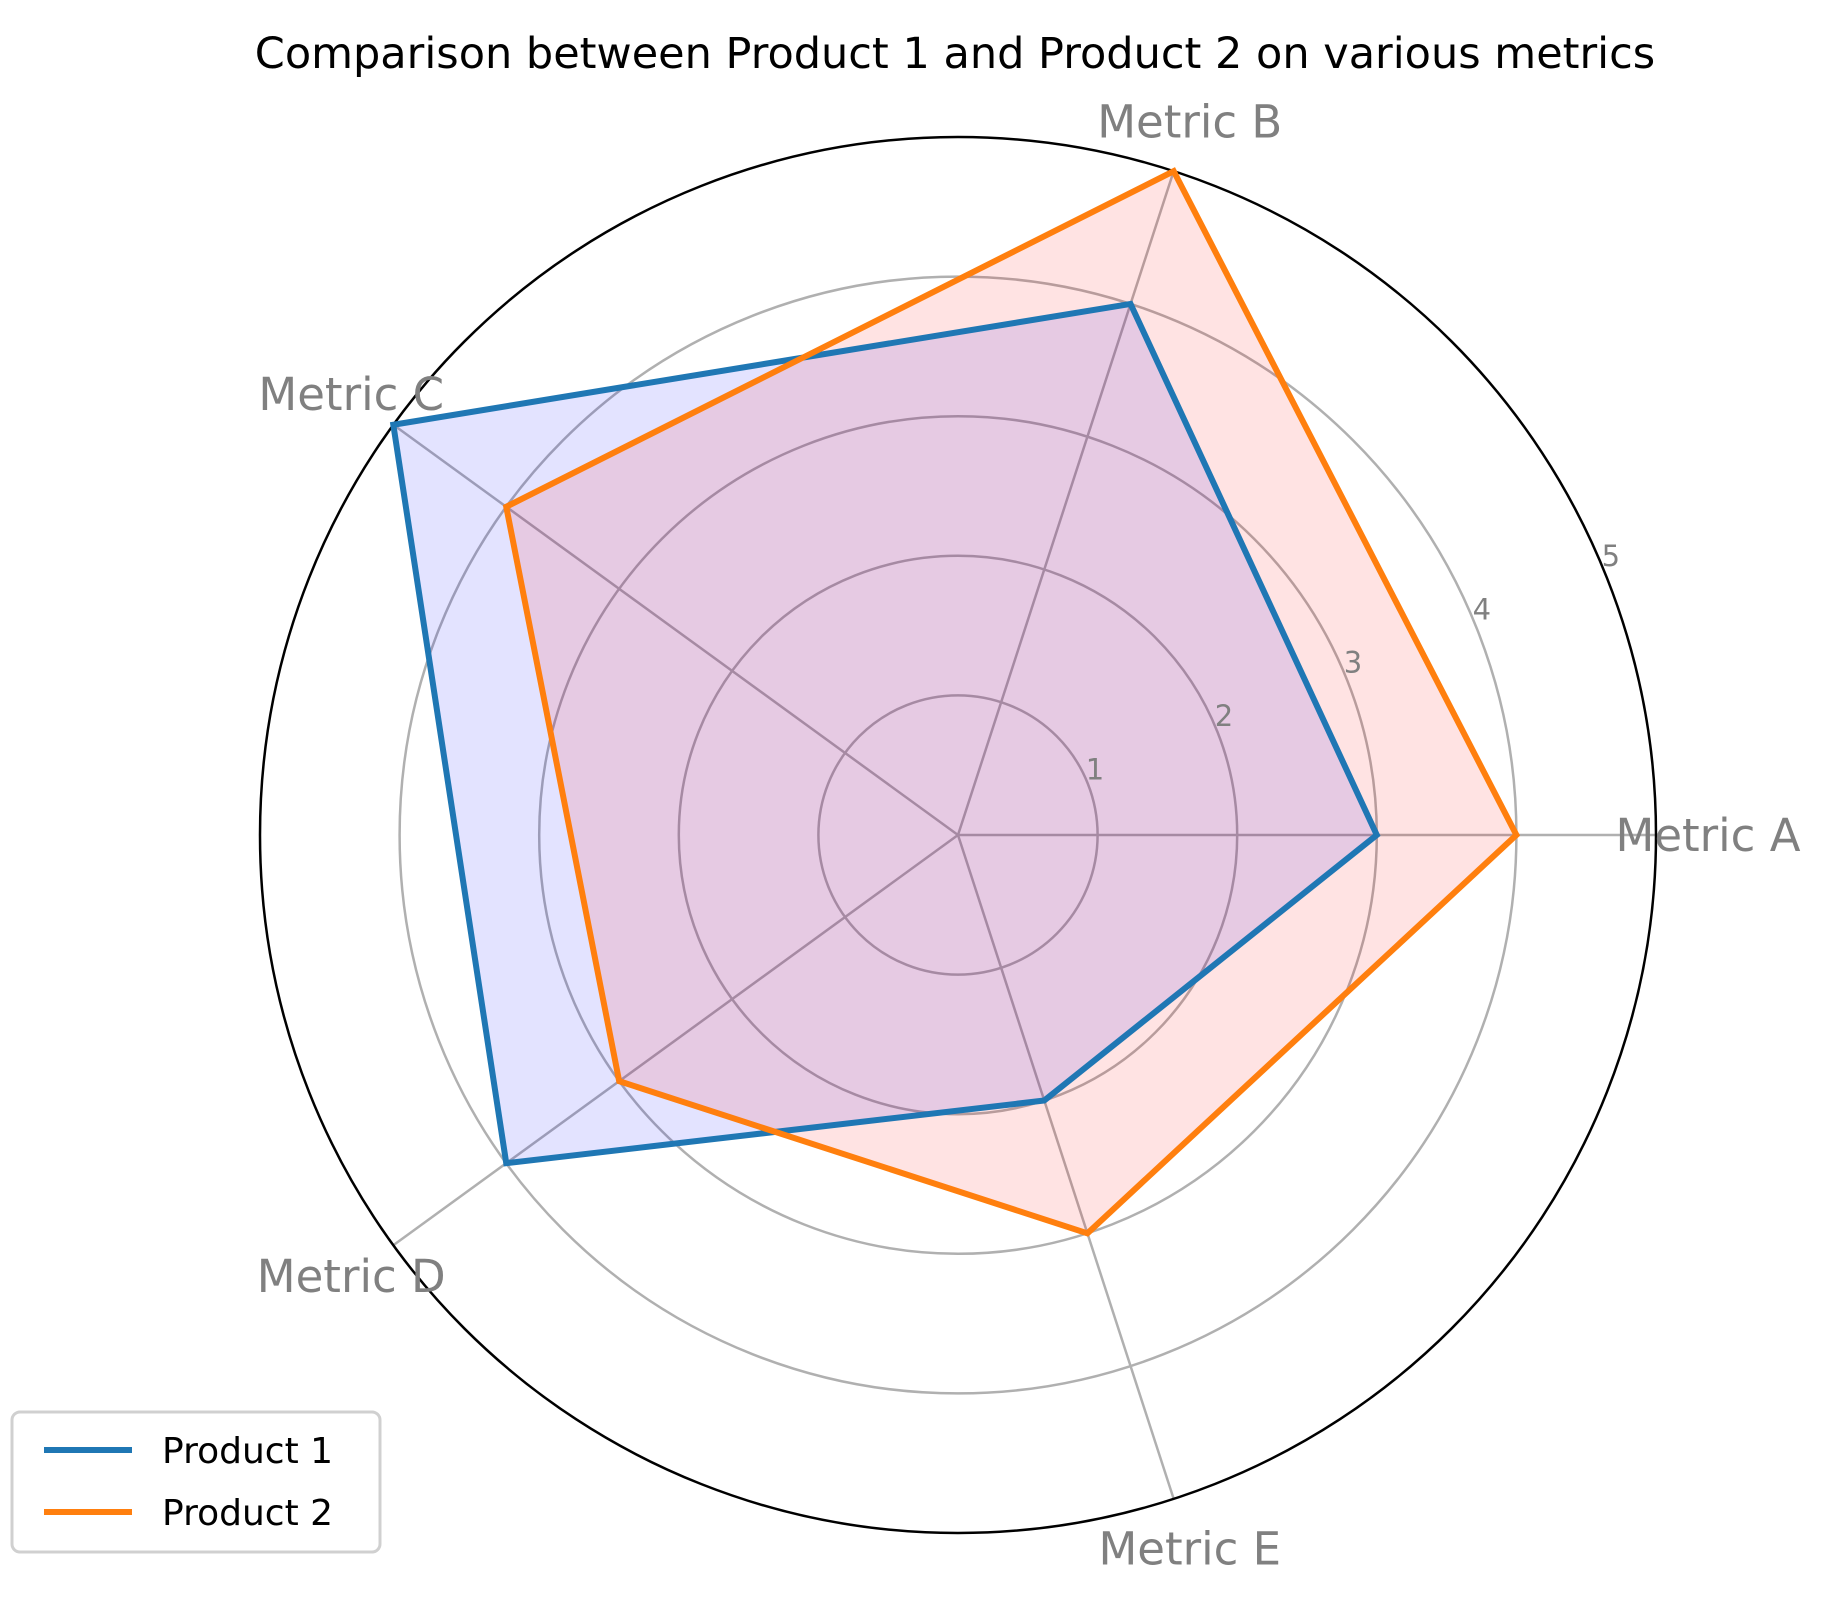  What do you see at coordinates (1189, 122) in the screenshot?
I see `category-label: Metric B` at bounding box center [1189, 122].